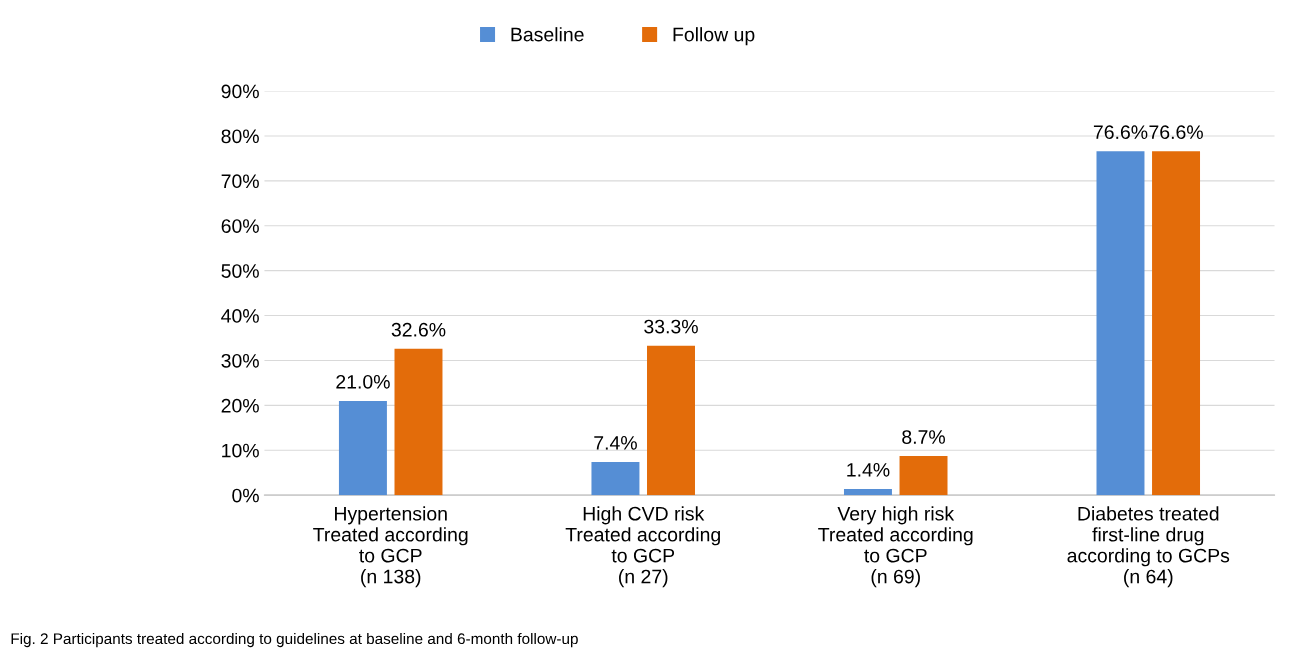 This screenshot has width=1290, height=655. What do you see at coordinates (240, 316) in the screenshot?
I see `y-tick-label: 40%` at bounding box center [240, 316].